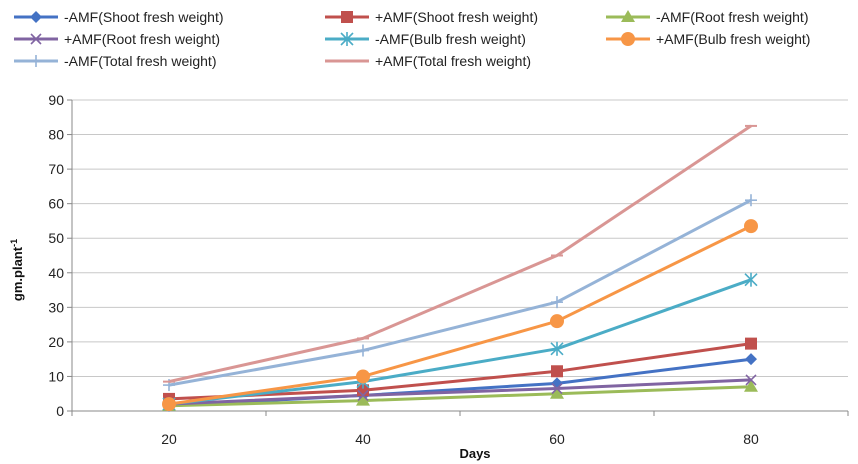 The height and width of the screenshot is (464, 858). What do you see at coordinates (56, 169) in the screenshot?
I see `y-tick-label: 70` at bounding box center [56, 169].